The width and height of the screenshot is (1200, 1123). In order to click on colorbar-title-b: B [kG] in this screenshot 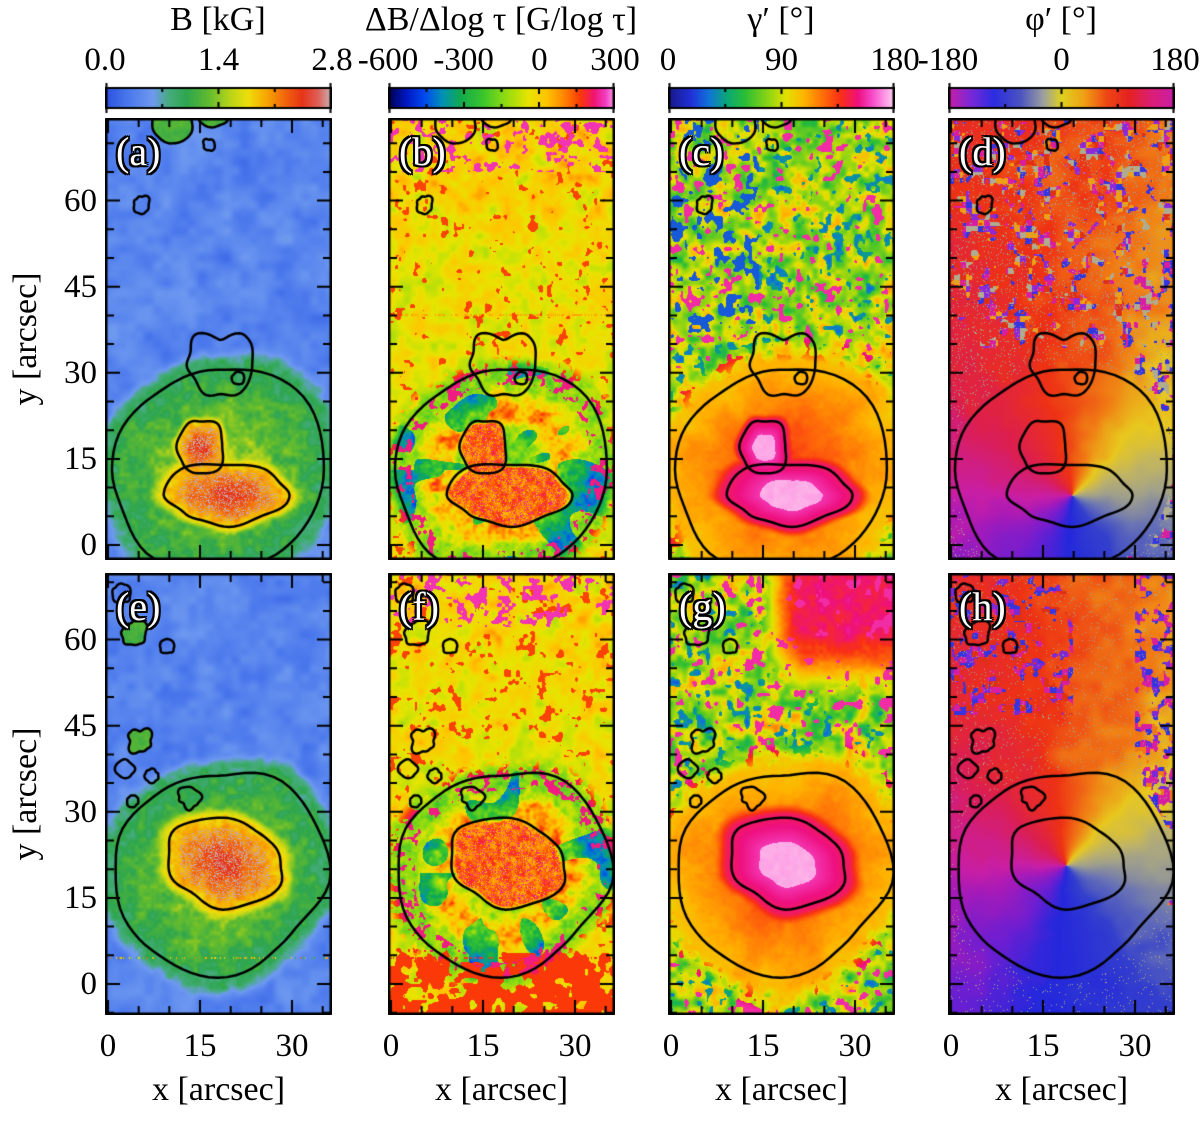, I will do `click(218, 19)`.